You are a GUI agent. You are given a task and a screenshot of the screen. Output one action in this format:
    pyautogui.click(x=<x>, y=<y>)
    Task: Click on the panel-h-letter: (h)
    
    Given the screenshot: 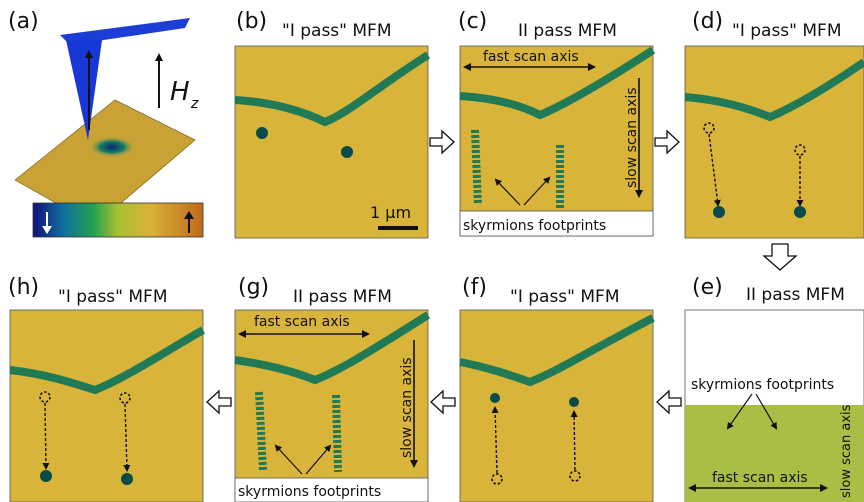 What is the action you would take?
    pyautogui.click(x=23, y=287)
    